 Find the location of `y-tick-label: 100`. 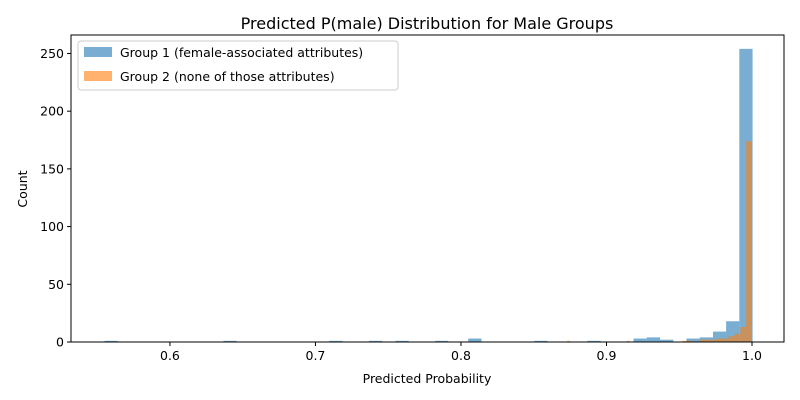

y-tick-label: 100 is located at coordinates (52, 226).